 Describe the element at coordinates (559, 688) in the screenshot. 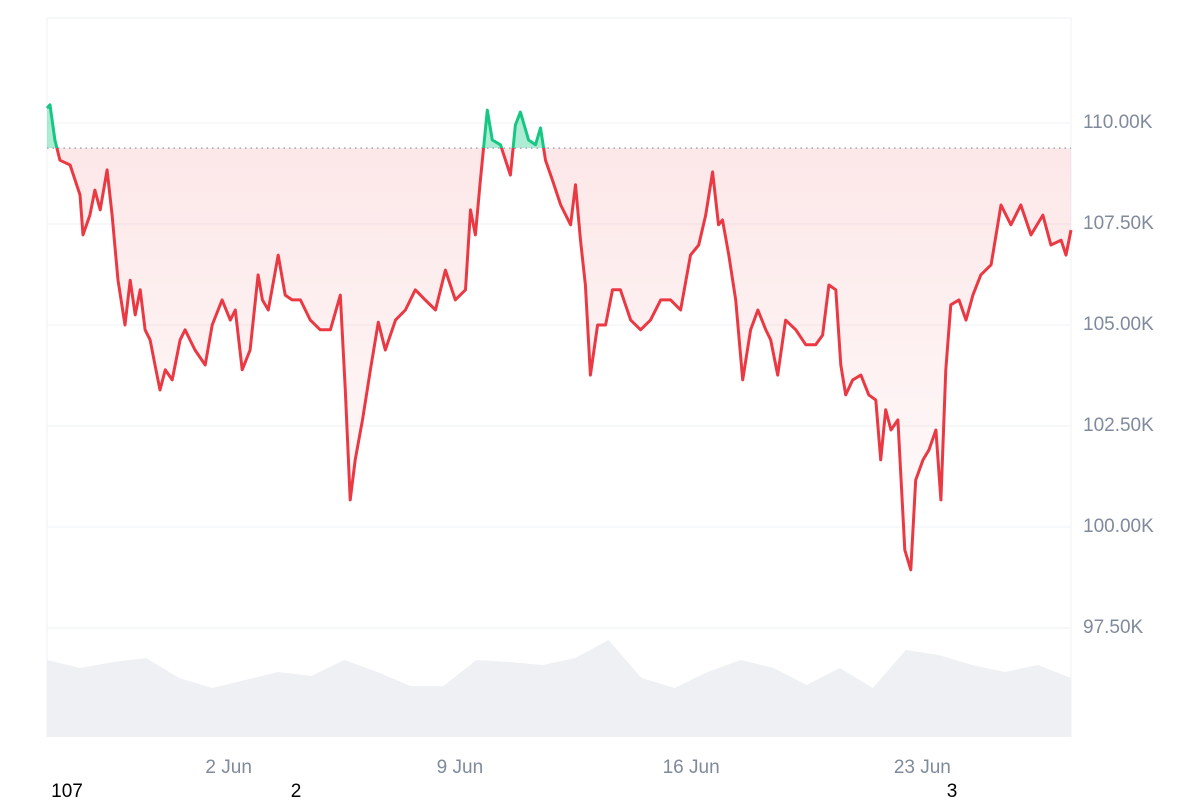

I see `volume-area` at that location.